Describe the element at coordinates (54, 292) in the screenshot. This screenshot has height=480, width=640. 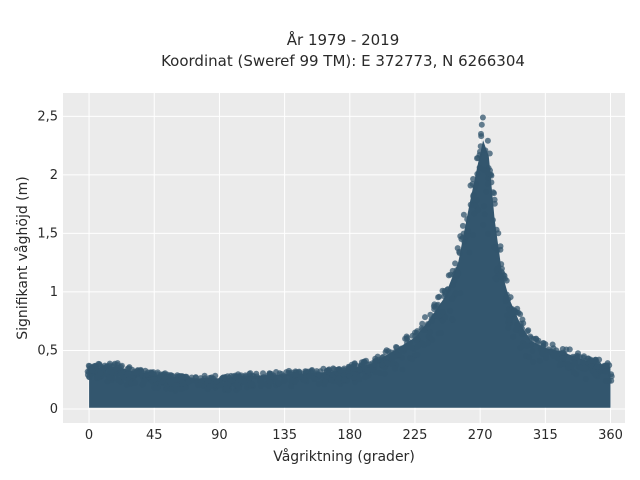
I see `y-tick-label: 1` at that location.